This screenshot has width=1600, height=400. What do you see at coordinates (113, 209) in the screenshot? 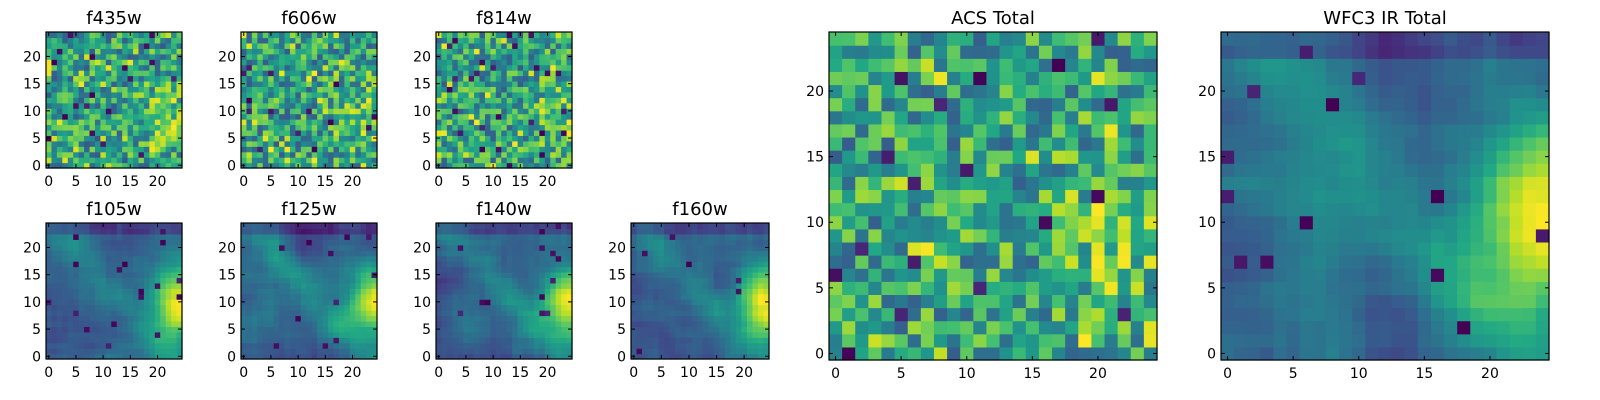
I see `subplot-title: f105w` at bounding box center [113, 209].